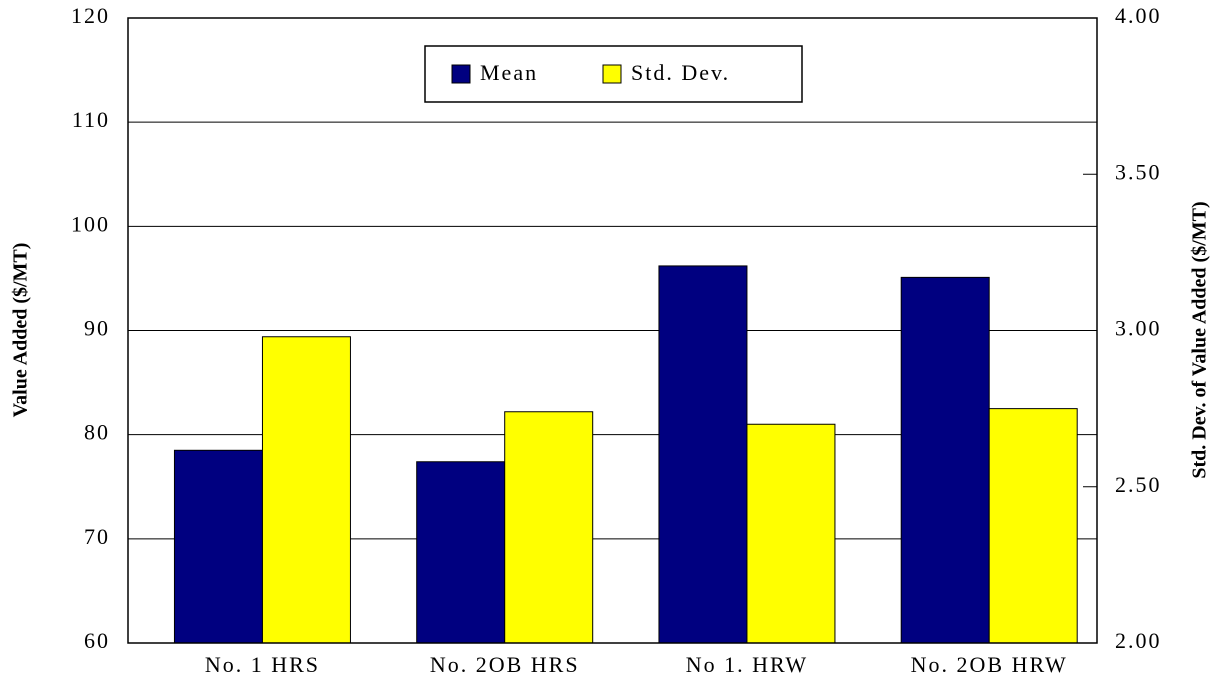 The image size is (1221, 686). I want to click on y-tick-label: 80, so click(97, 432).